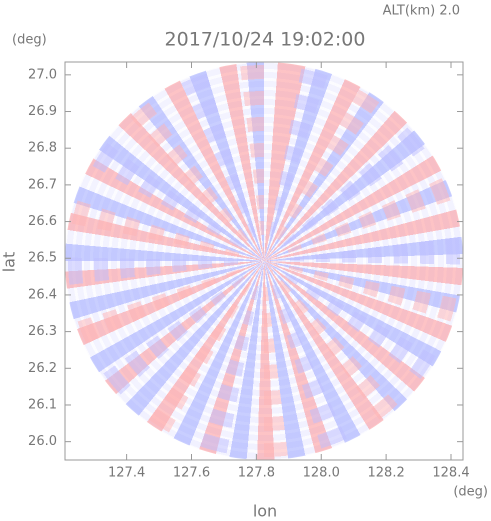  What do you see at coordinates (42, 294) in the screenshot?
I see `y-tick-label: 26.4` at bounding box center [42, 294].